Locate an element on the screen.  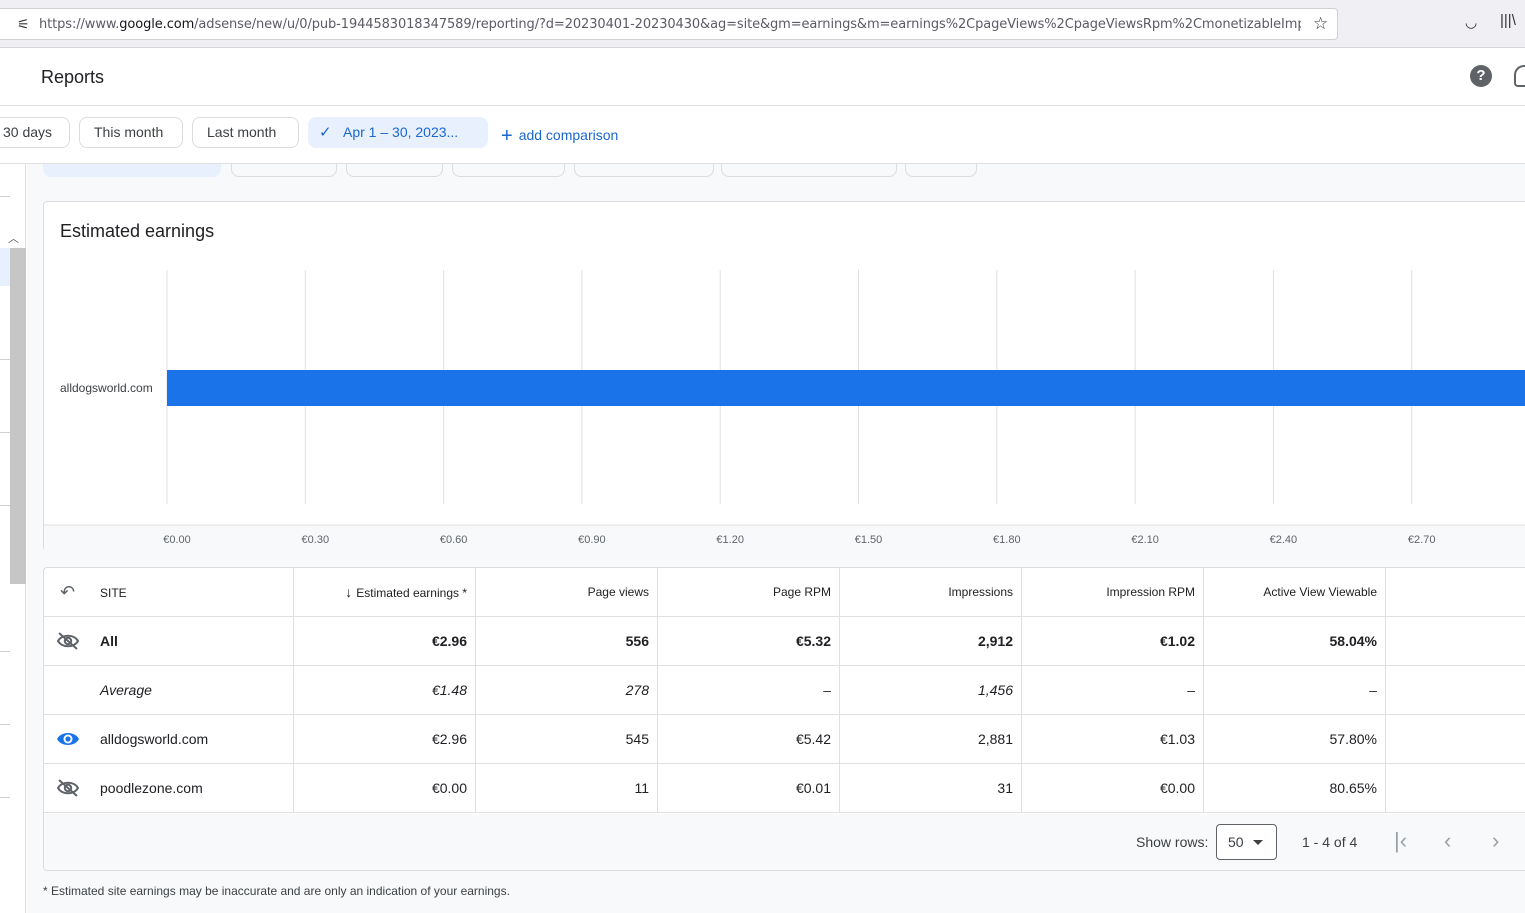
scroll-up-icon: ︿ is located at coordinates (13, 239).